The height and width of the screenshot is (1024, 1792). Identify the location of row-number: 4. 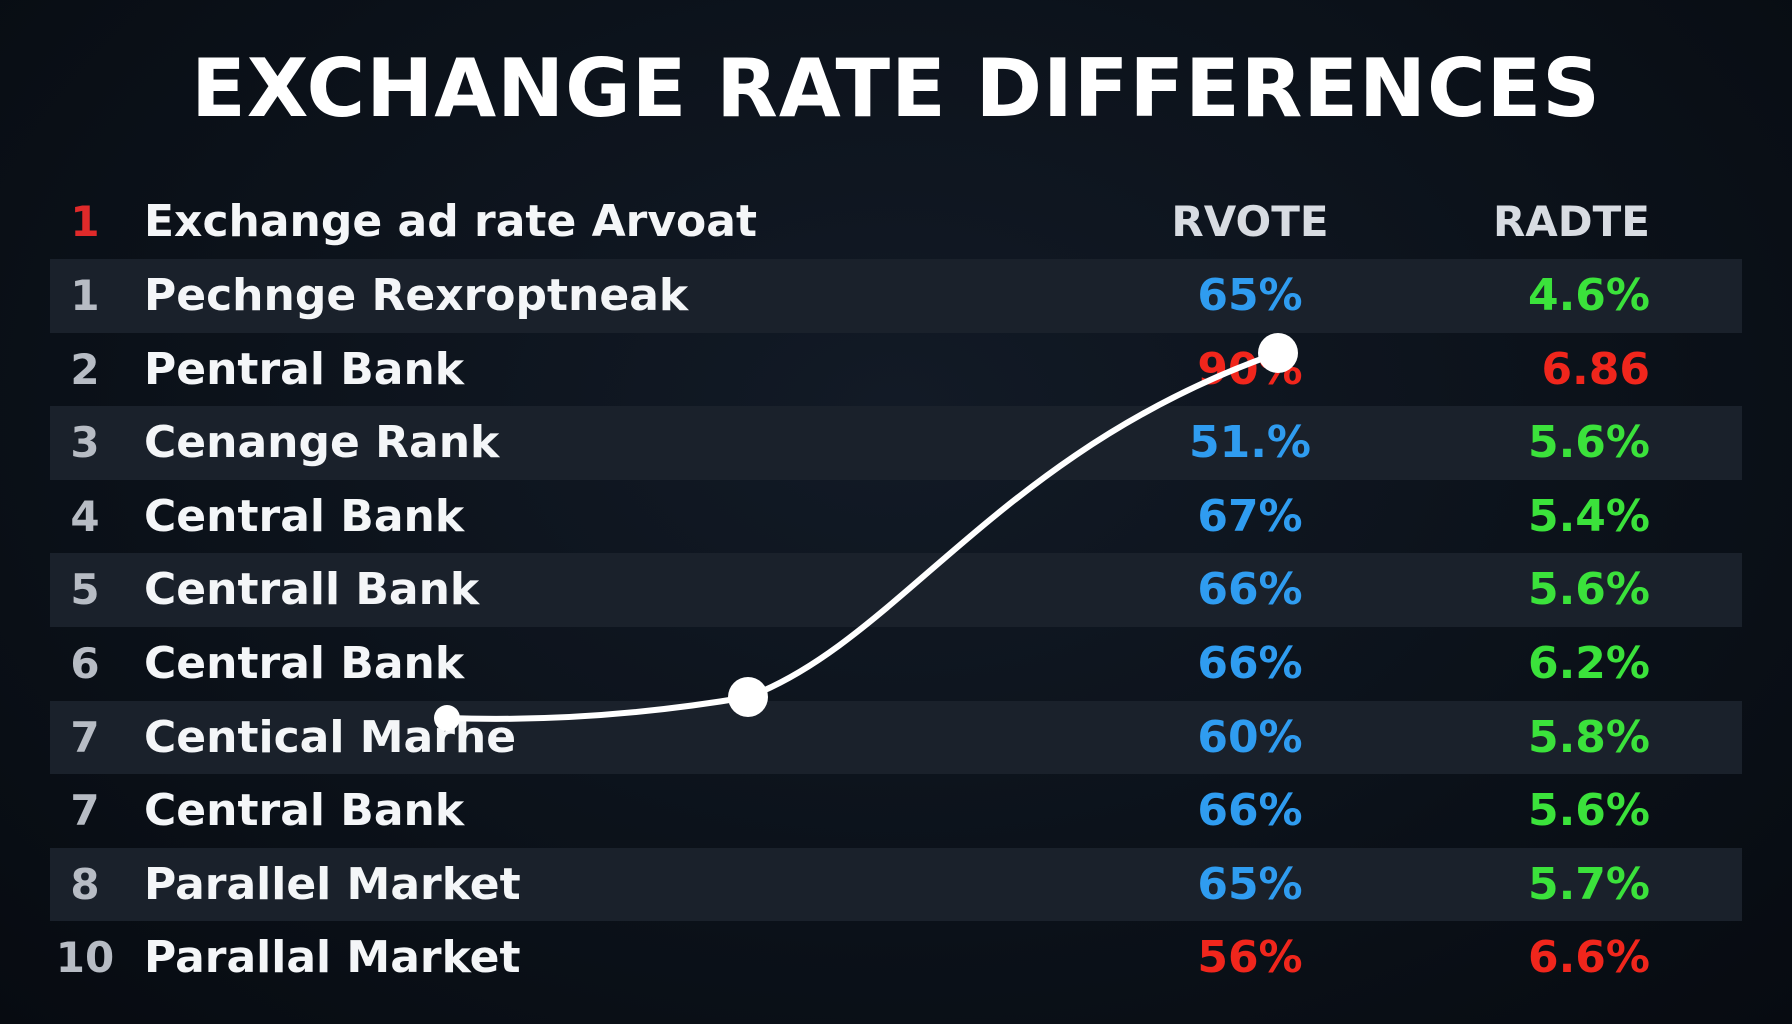
(85, 516).